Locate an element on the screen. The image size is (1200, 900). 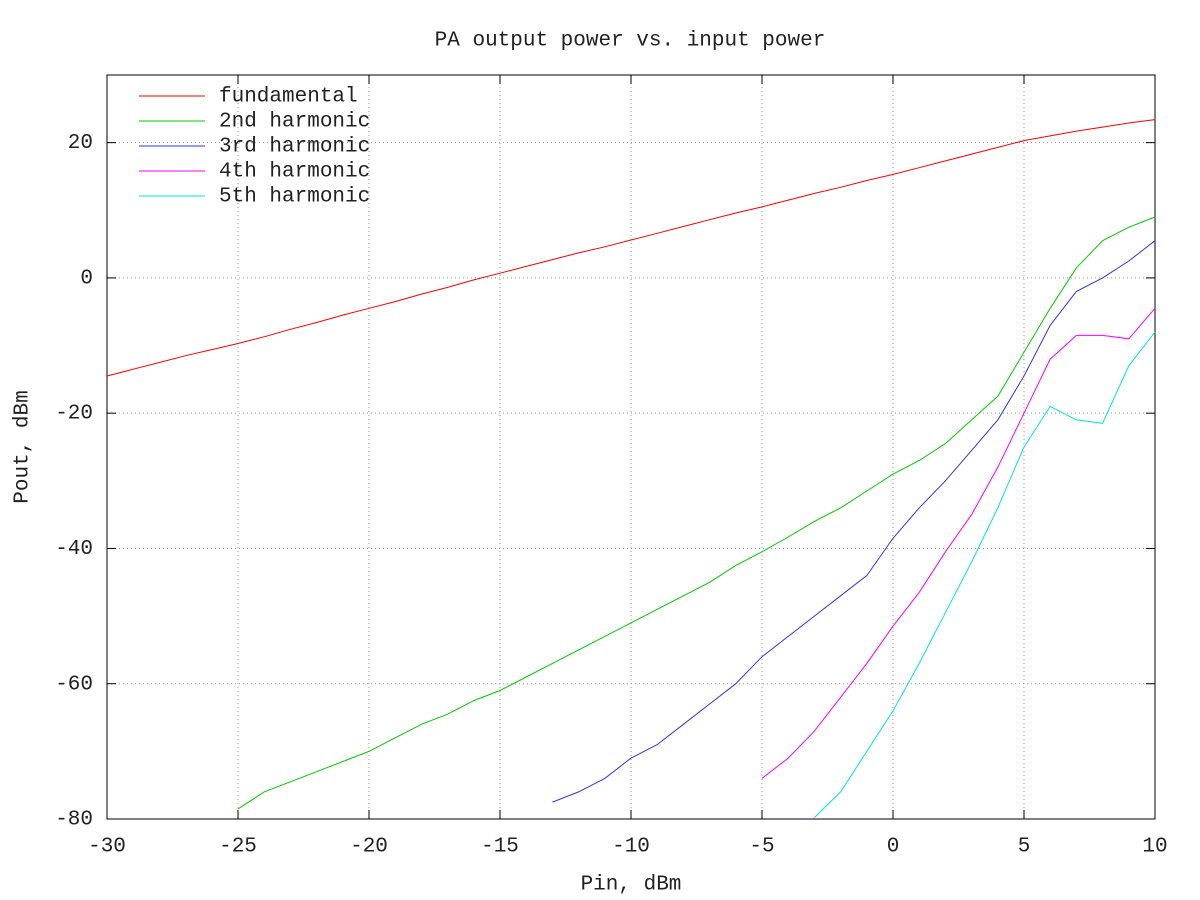
y-tick-label: 0 is located at coordinates (86, 278).